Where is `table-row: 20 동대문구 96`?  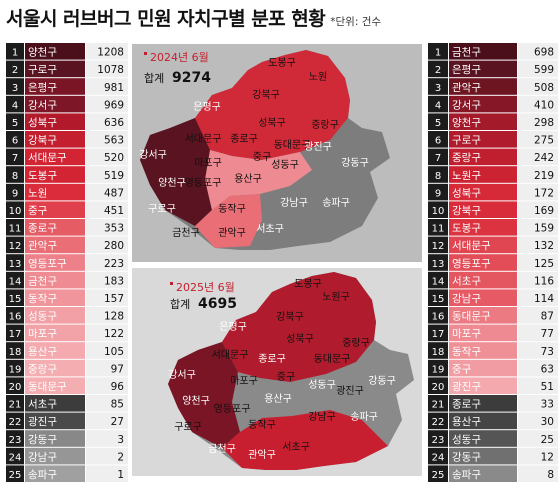
table-row: 20 동대문구 96 is located at coordinates (67, 385).